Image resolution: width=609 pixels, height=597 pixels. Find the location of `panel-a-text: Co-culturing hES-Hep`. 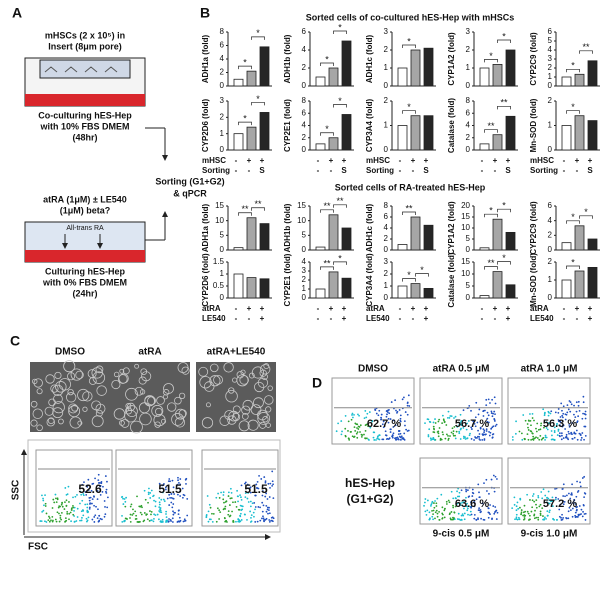

panel-a-text: Co-culturing hES-Hep is located at coordinates (85, 115).